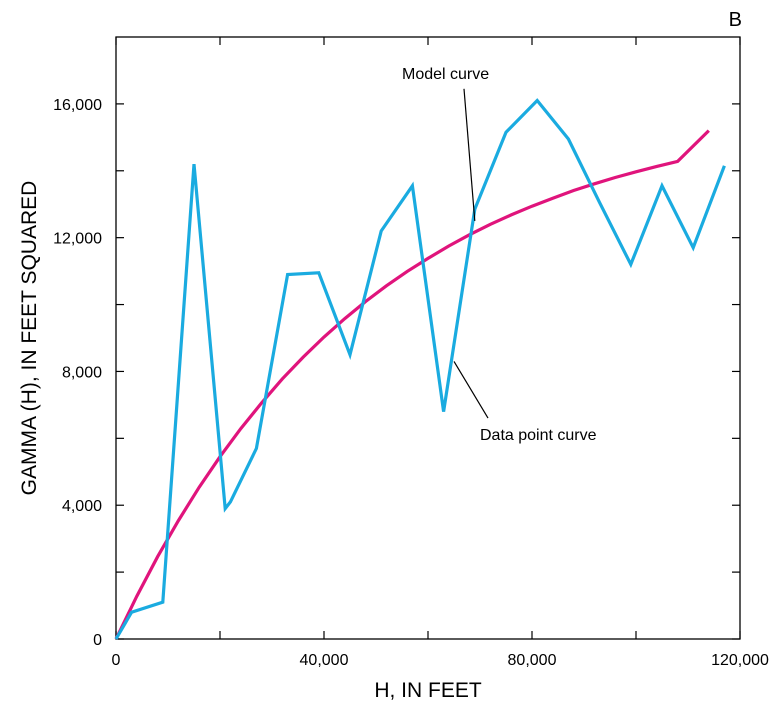 Image resolution: width=772 pixels, height=708 pixels. I want to click on y-axis-title: GAMMA (H), IN FEET SQUARED, so click(29, 338).